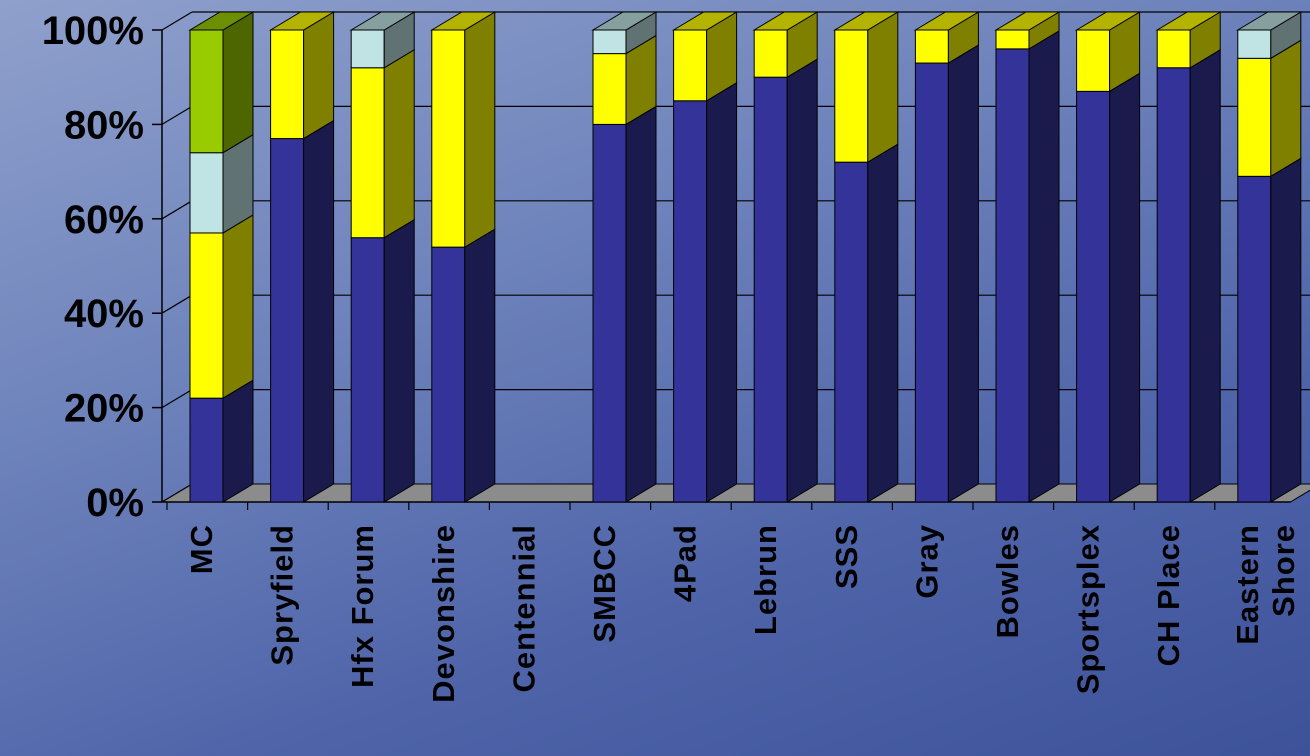 The height and width of the screenshot is (756, 1310). Describe the element at coordinates (93, 31) in the screenshot. I see `y-tick-label: 100%` at that location.